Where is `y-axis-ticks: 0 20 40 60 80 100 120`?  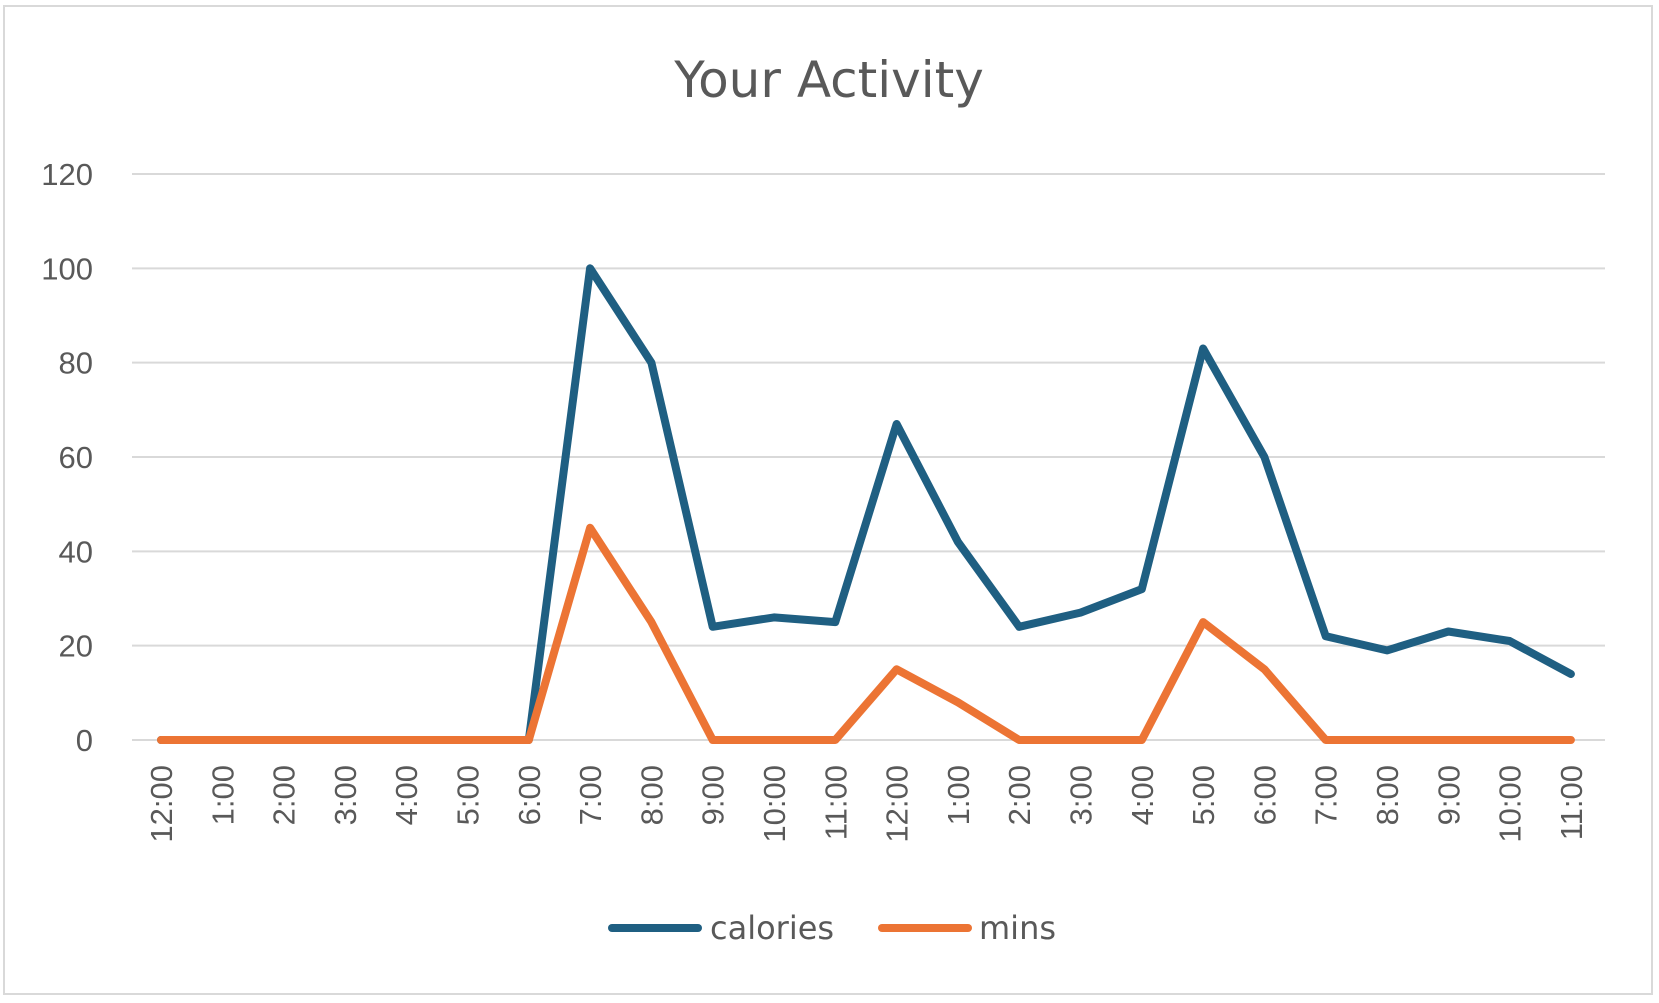
y-axis-ticks: 0 20 40 60 80 100 120 is located at coordinates (67, 457).